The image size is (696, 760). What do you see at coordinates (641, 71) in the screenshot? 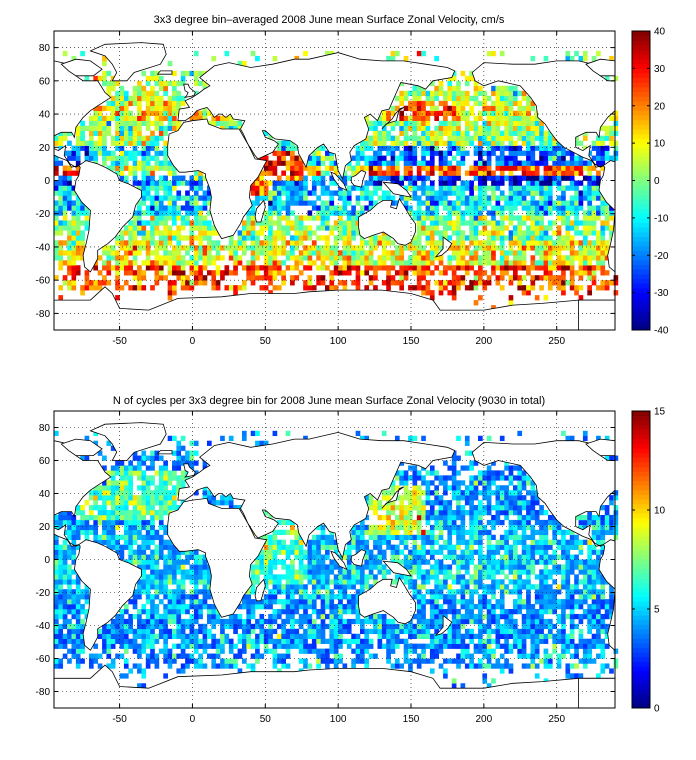
I see `colorbar-segment` at bounding box center [641, 71].